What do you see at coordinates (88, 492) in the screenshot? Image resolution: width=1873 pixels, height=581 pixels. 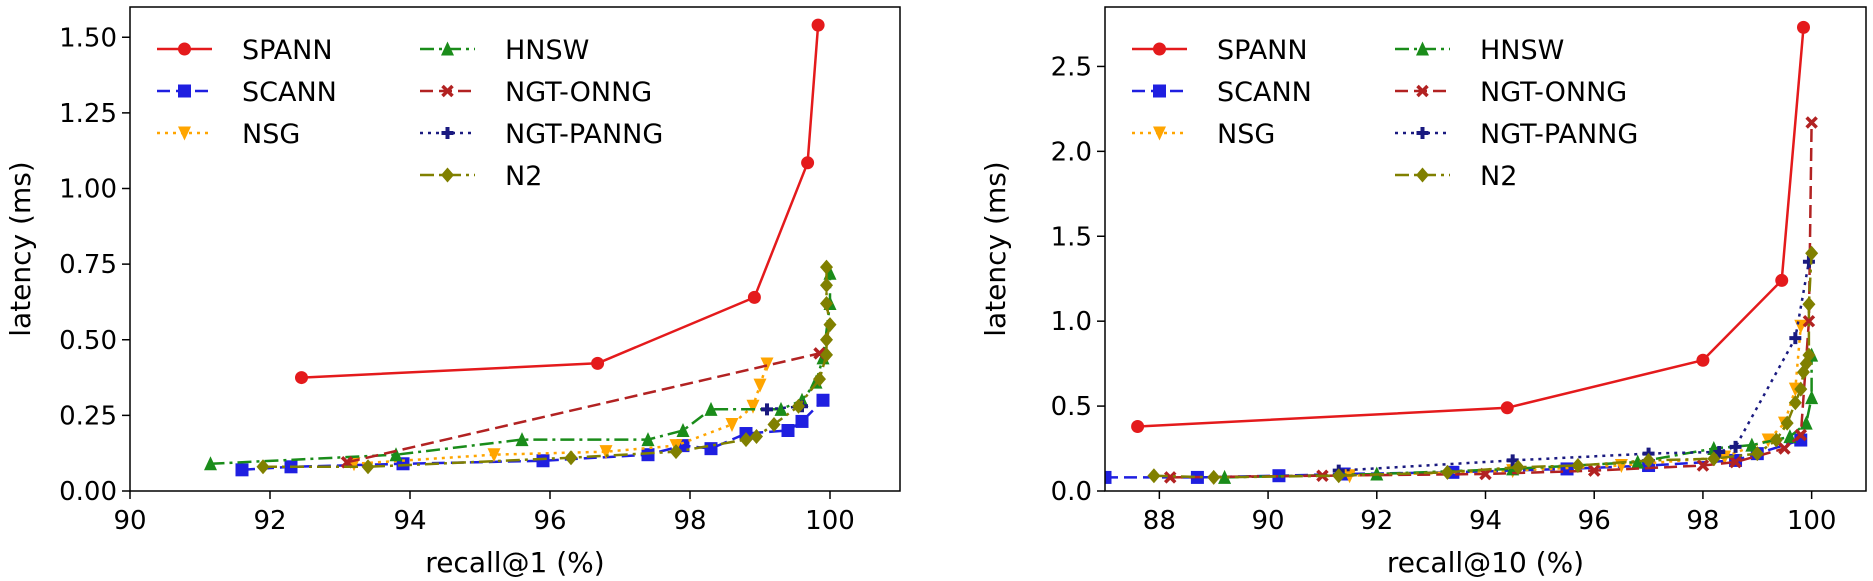 I see `y-tick-label: 0.00` at bounding box center [88, 492].